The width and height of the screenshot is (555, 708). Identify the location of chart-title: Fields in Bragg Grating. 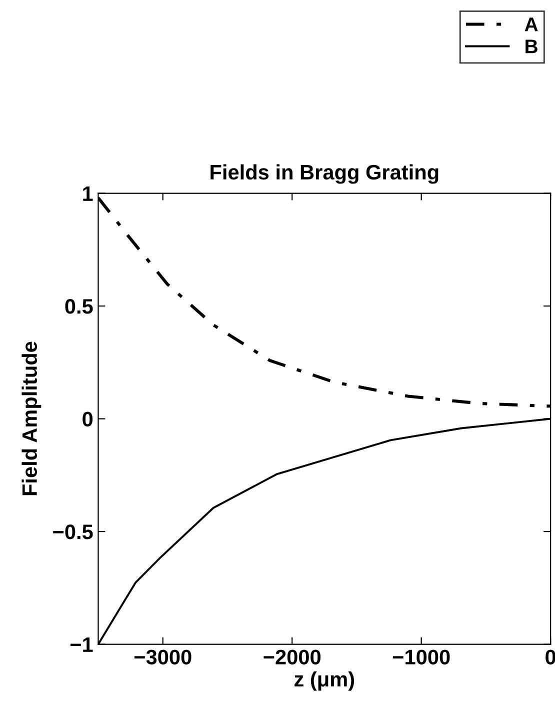
(324, 174).